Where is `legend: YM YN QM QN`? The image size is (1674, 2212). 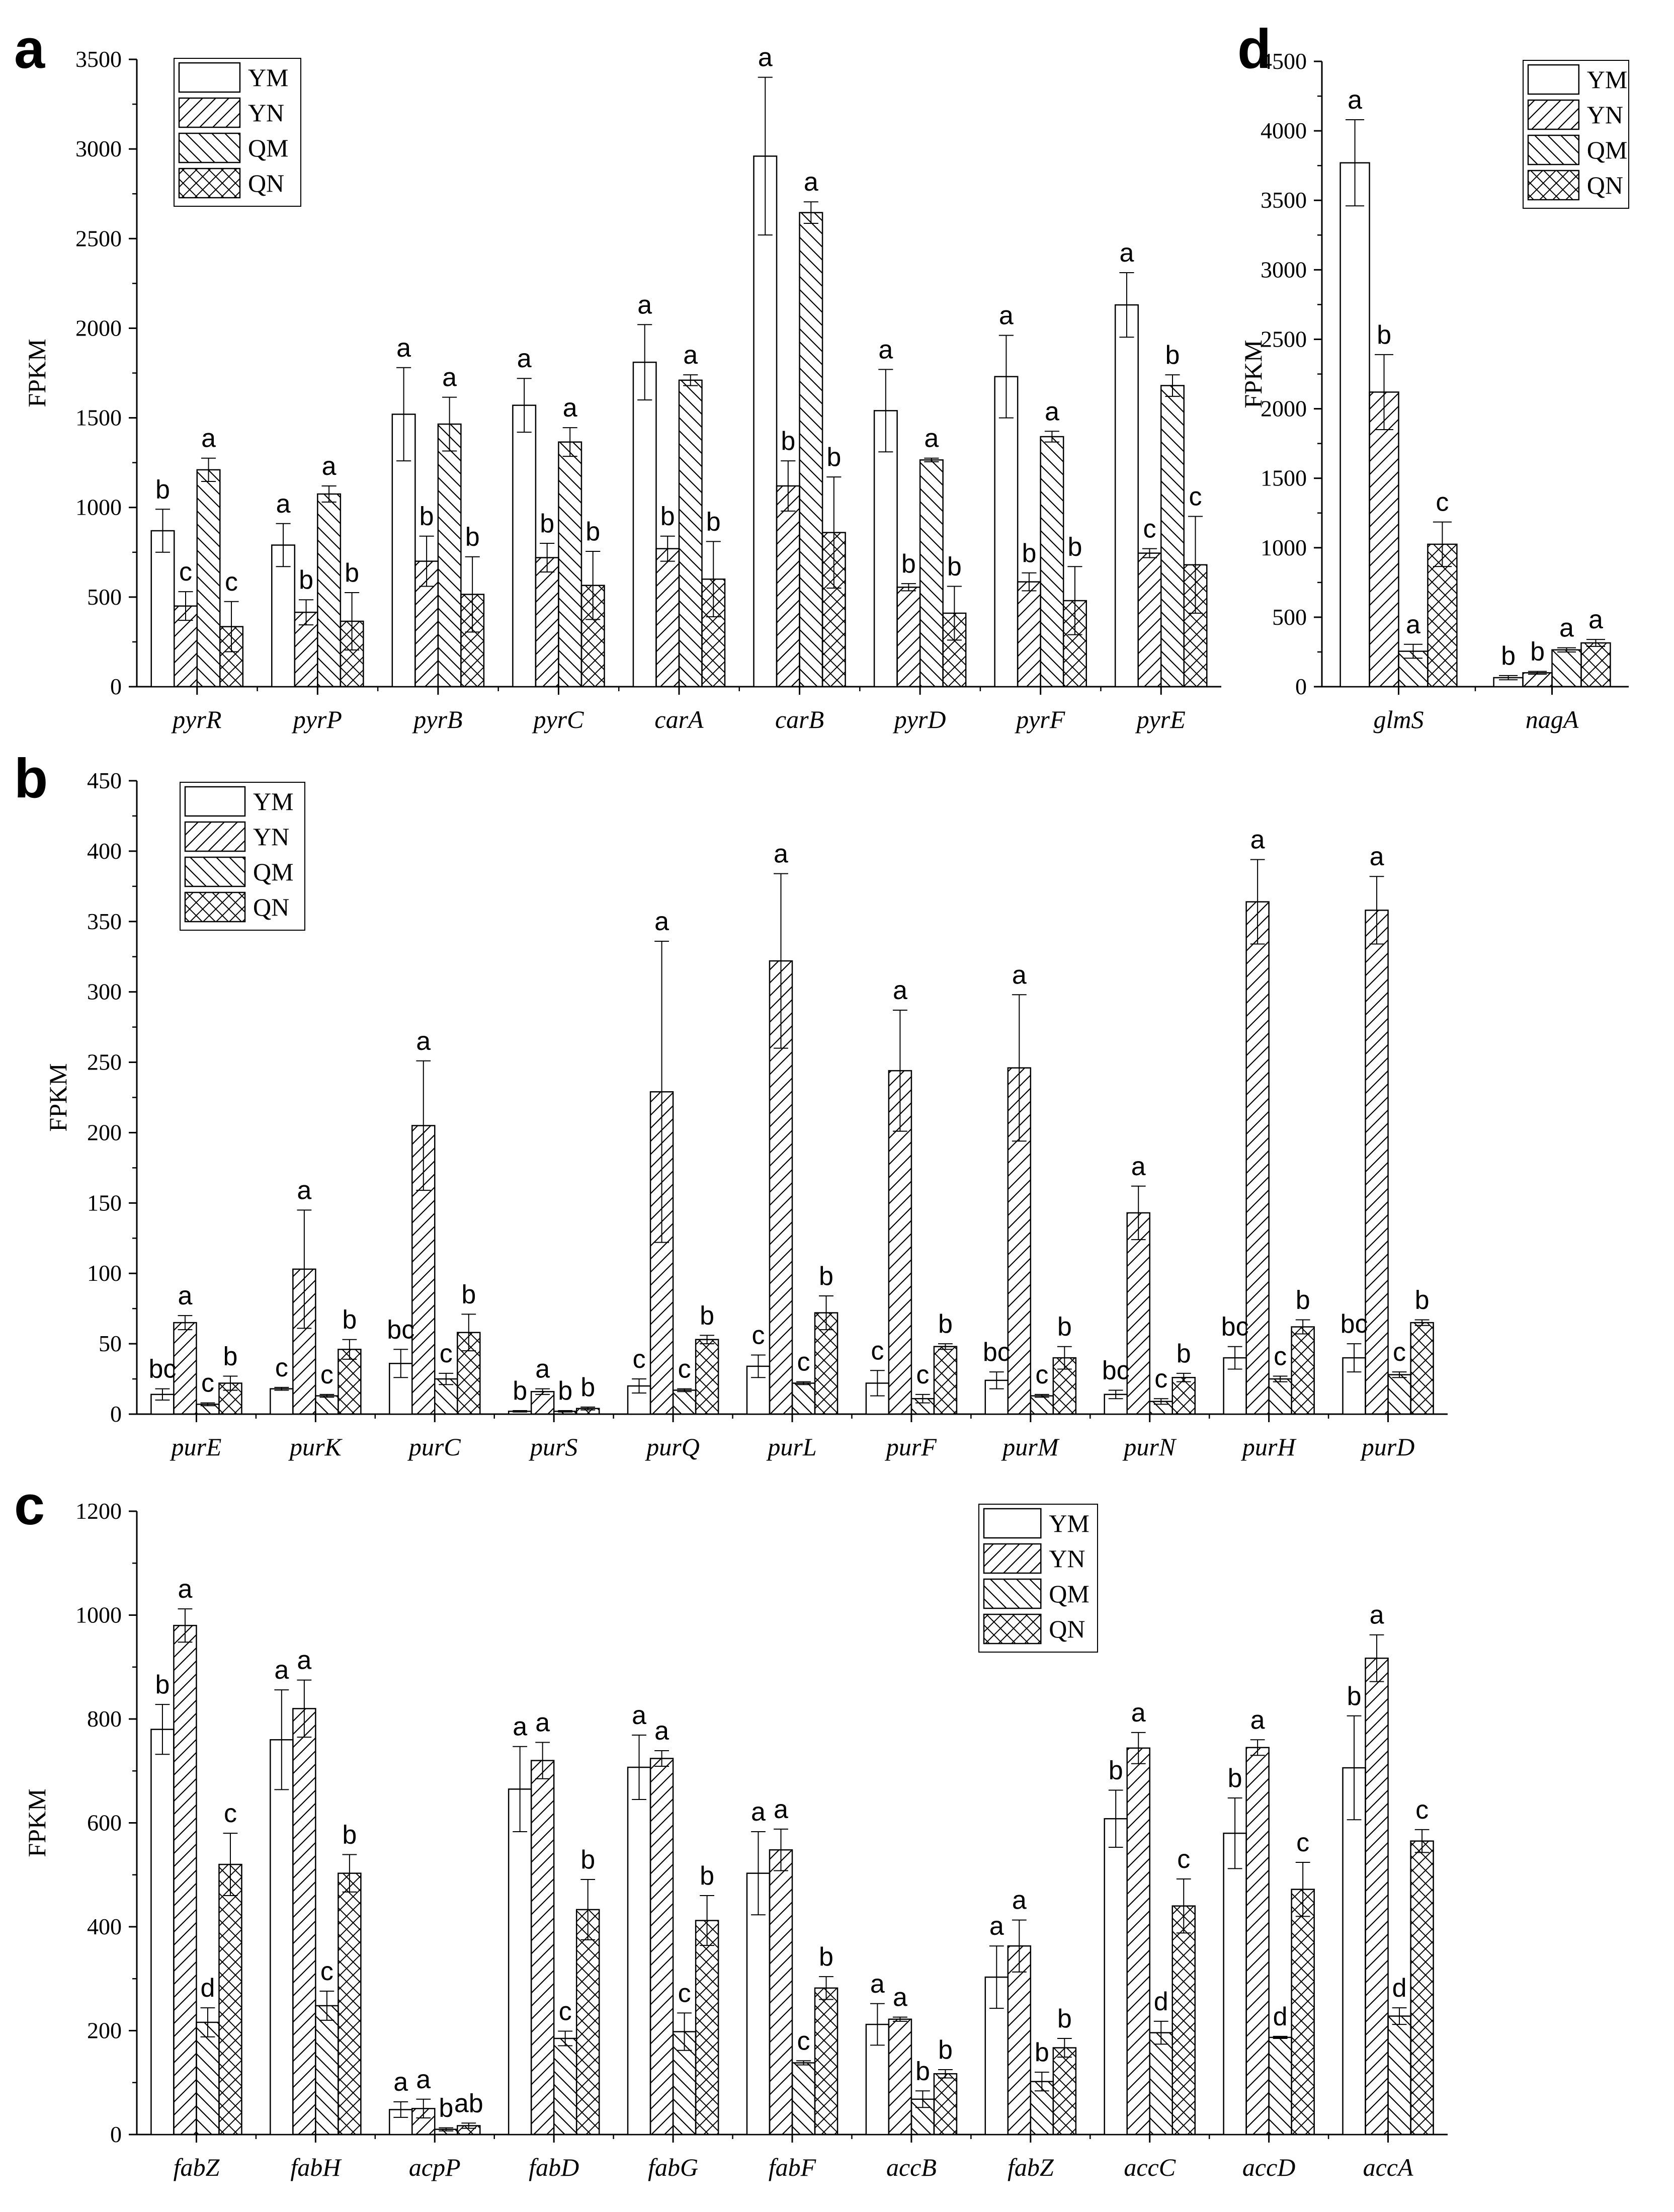 legend: YM YN QM QN is located at coordinates (243, 856).